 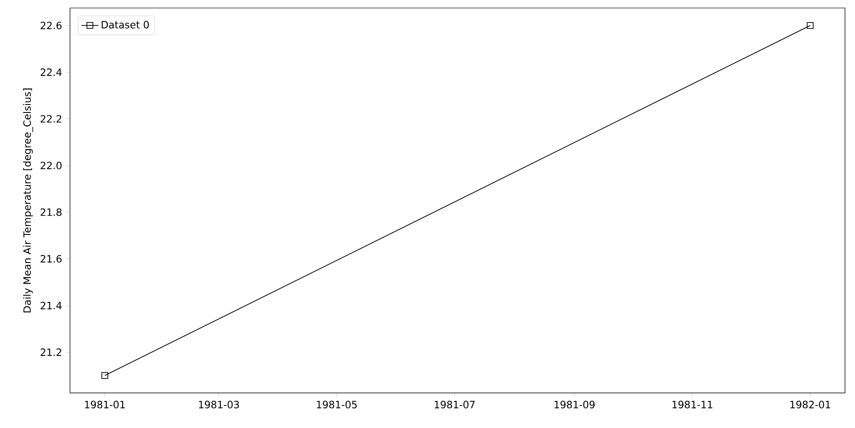 I want to click on x-tick-label: 1981-09, so click(x=574, y=404).